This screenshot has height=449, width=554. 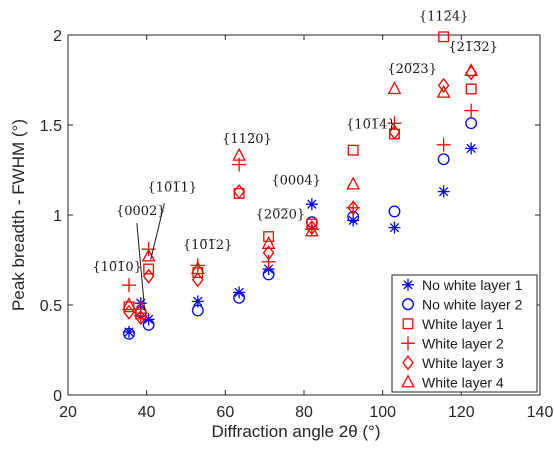 What do you see at coordinates (463, 343) in the screenshot?
I see `legend-label: White layer 2` at bounding box center [463, 343].